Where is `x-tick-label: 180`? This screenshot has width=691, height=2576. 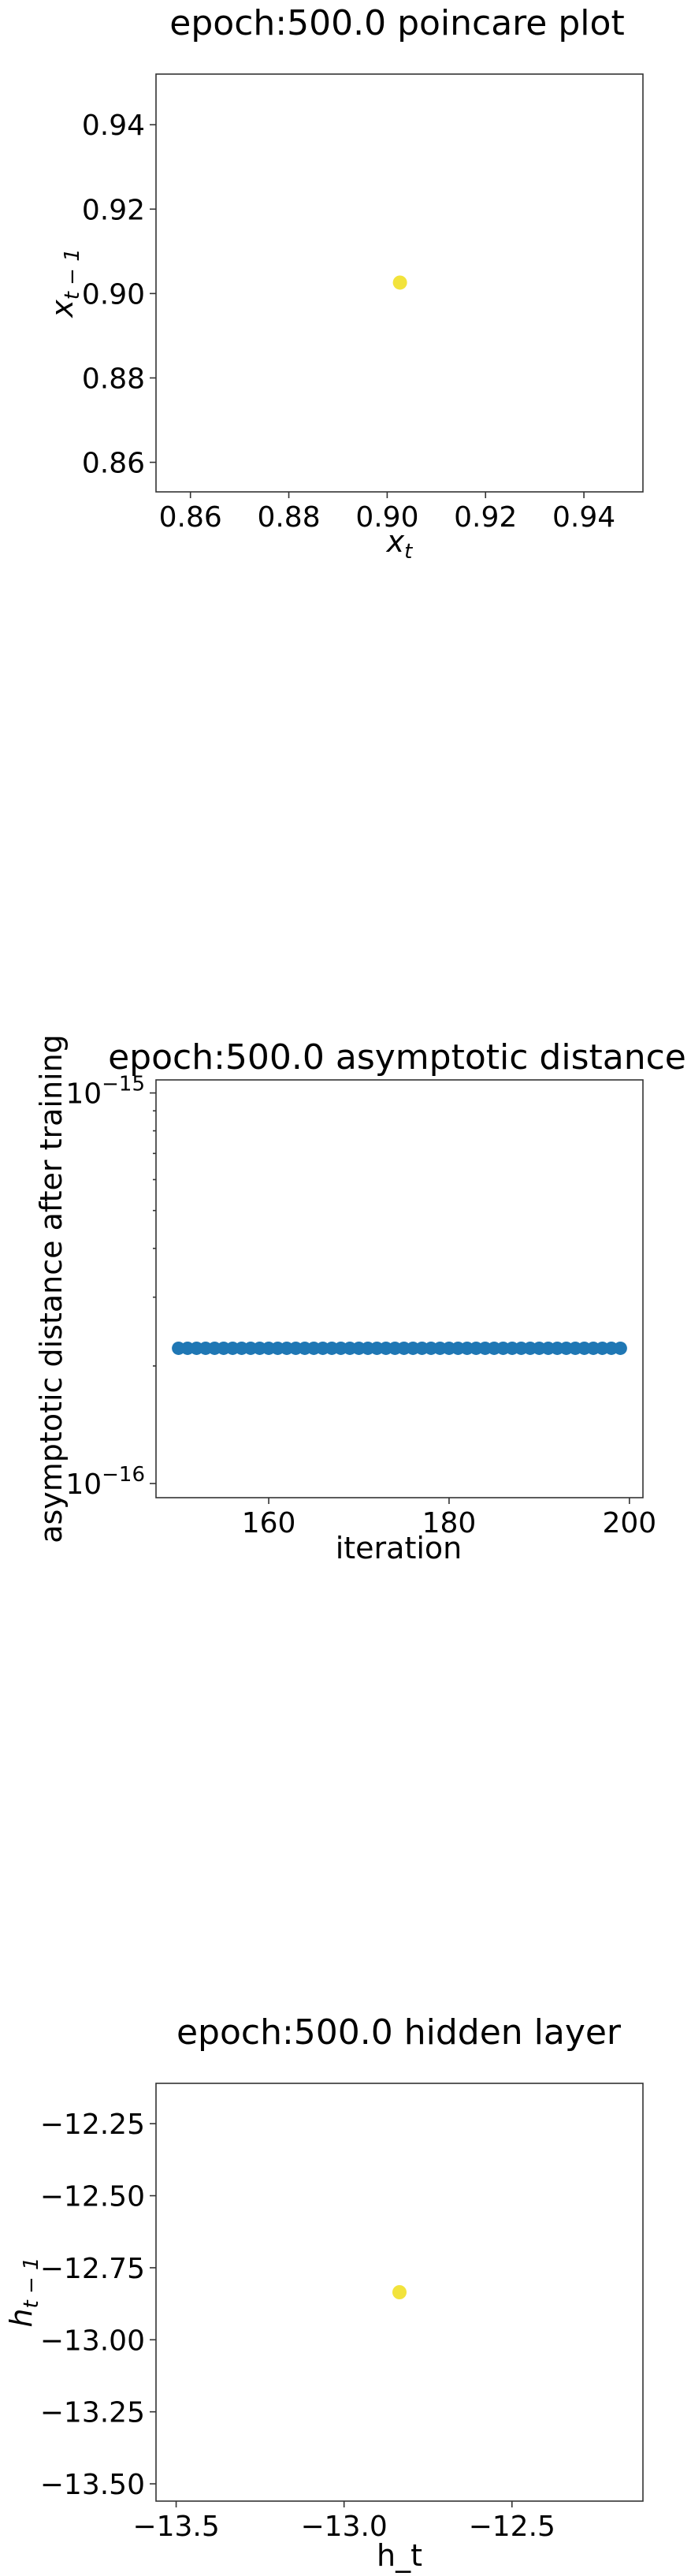
x-tick-label: 180 is located at coordinates (449, 1523).